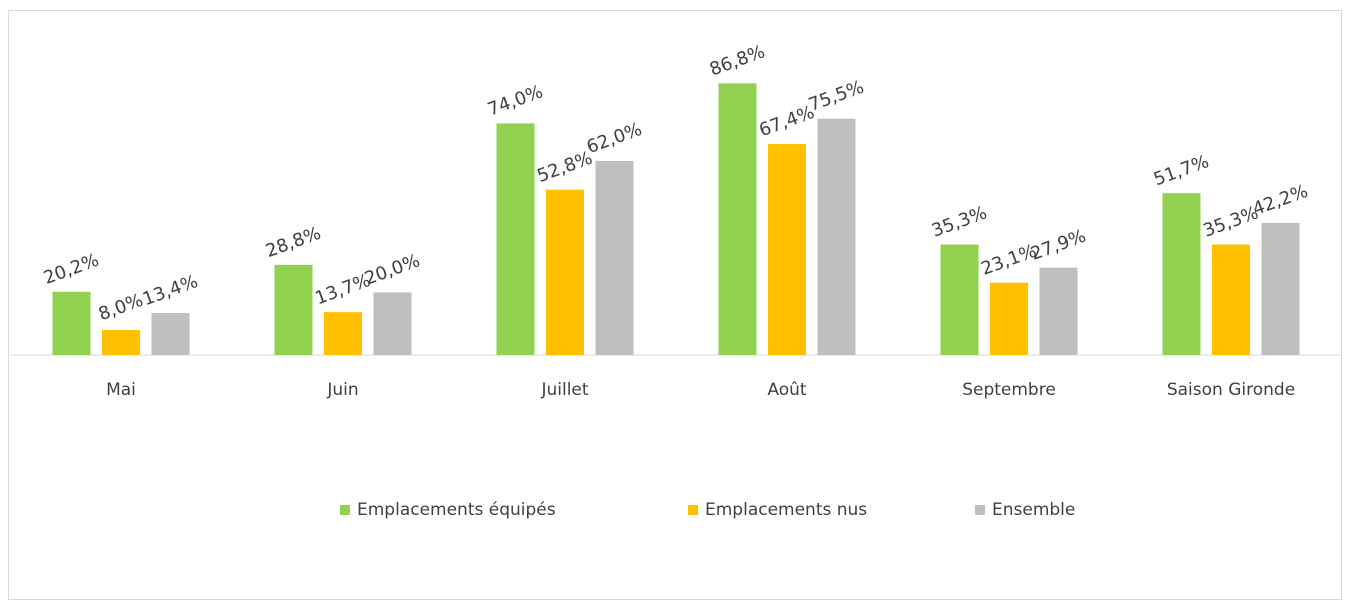 The width and height of the screenshot is (1350, 608). What do you see at coordinates (786, 510) in the screenshot?
I see `legend-label: Emplacements nus` at bounding box center [786, 510].